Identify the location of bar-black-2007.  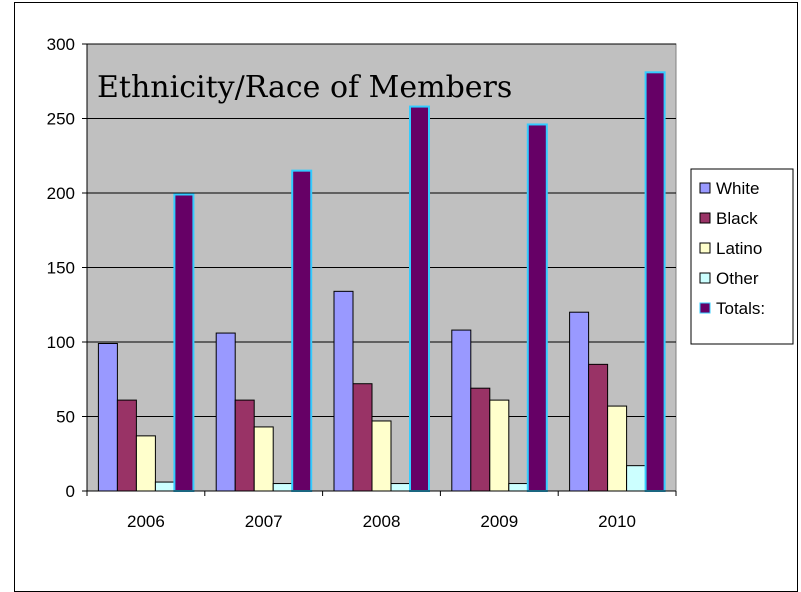
(244, 445).